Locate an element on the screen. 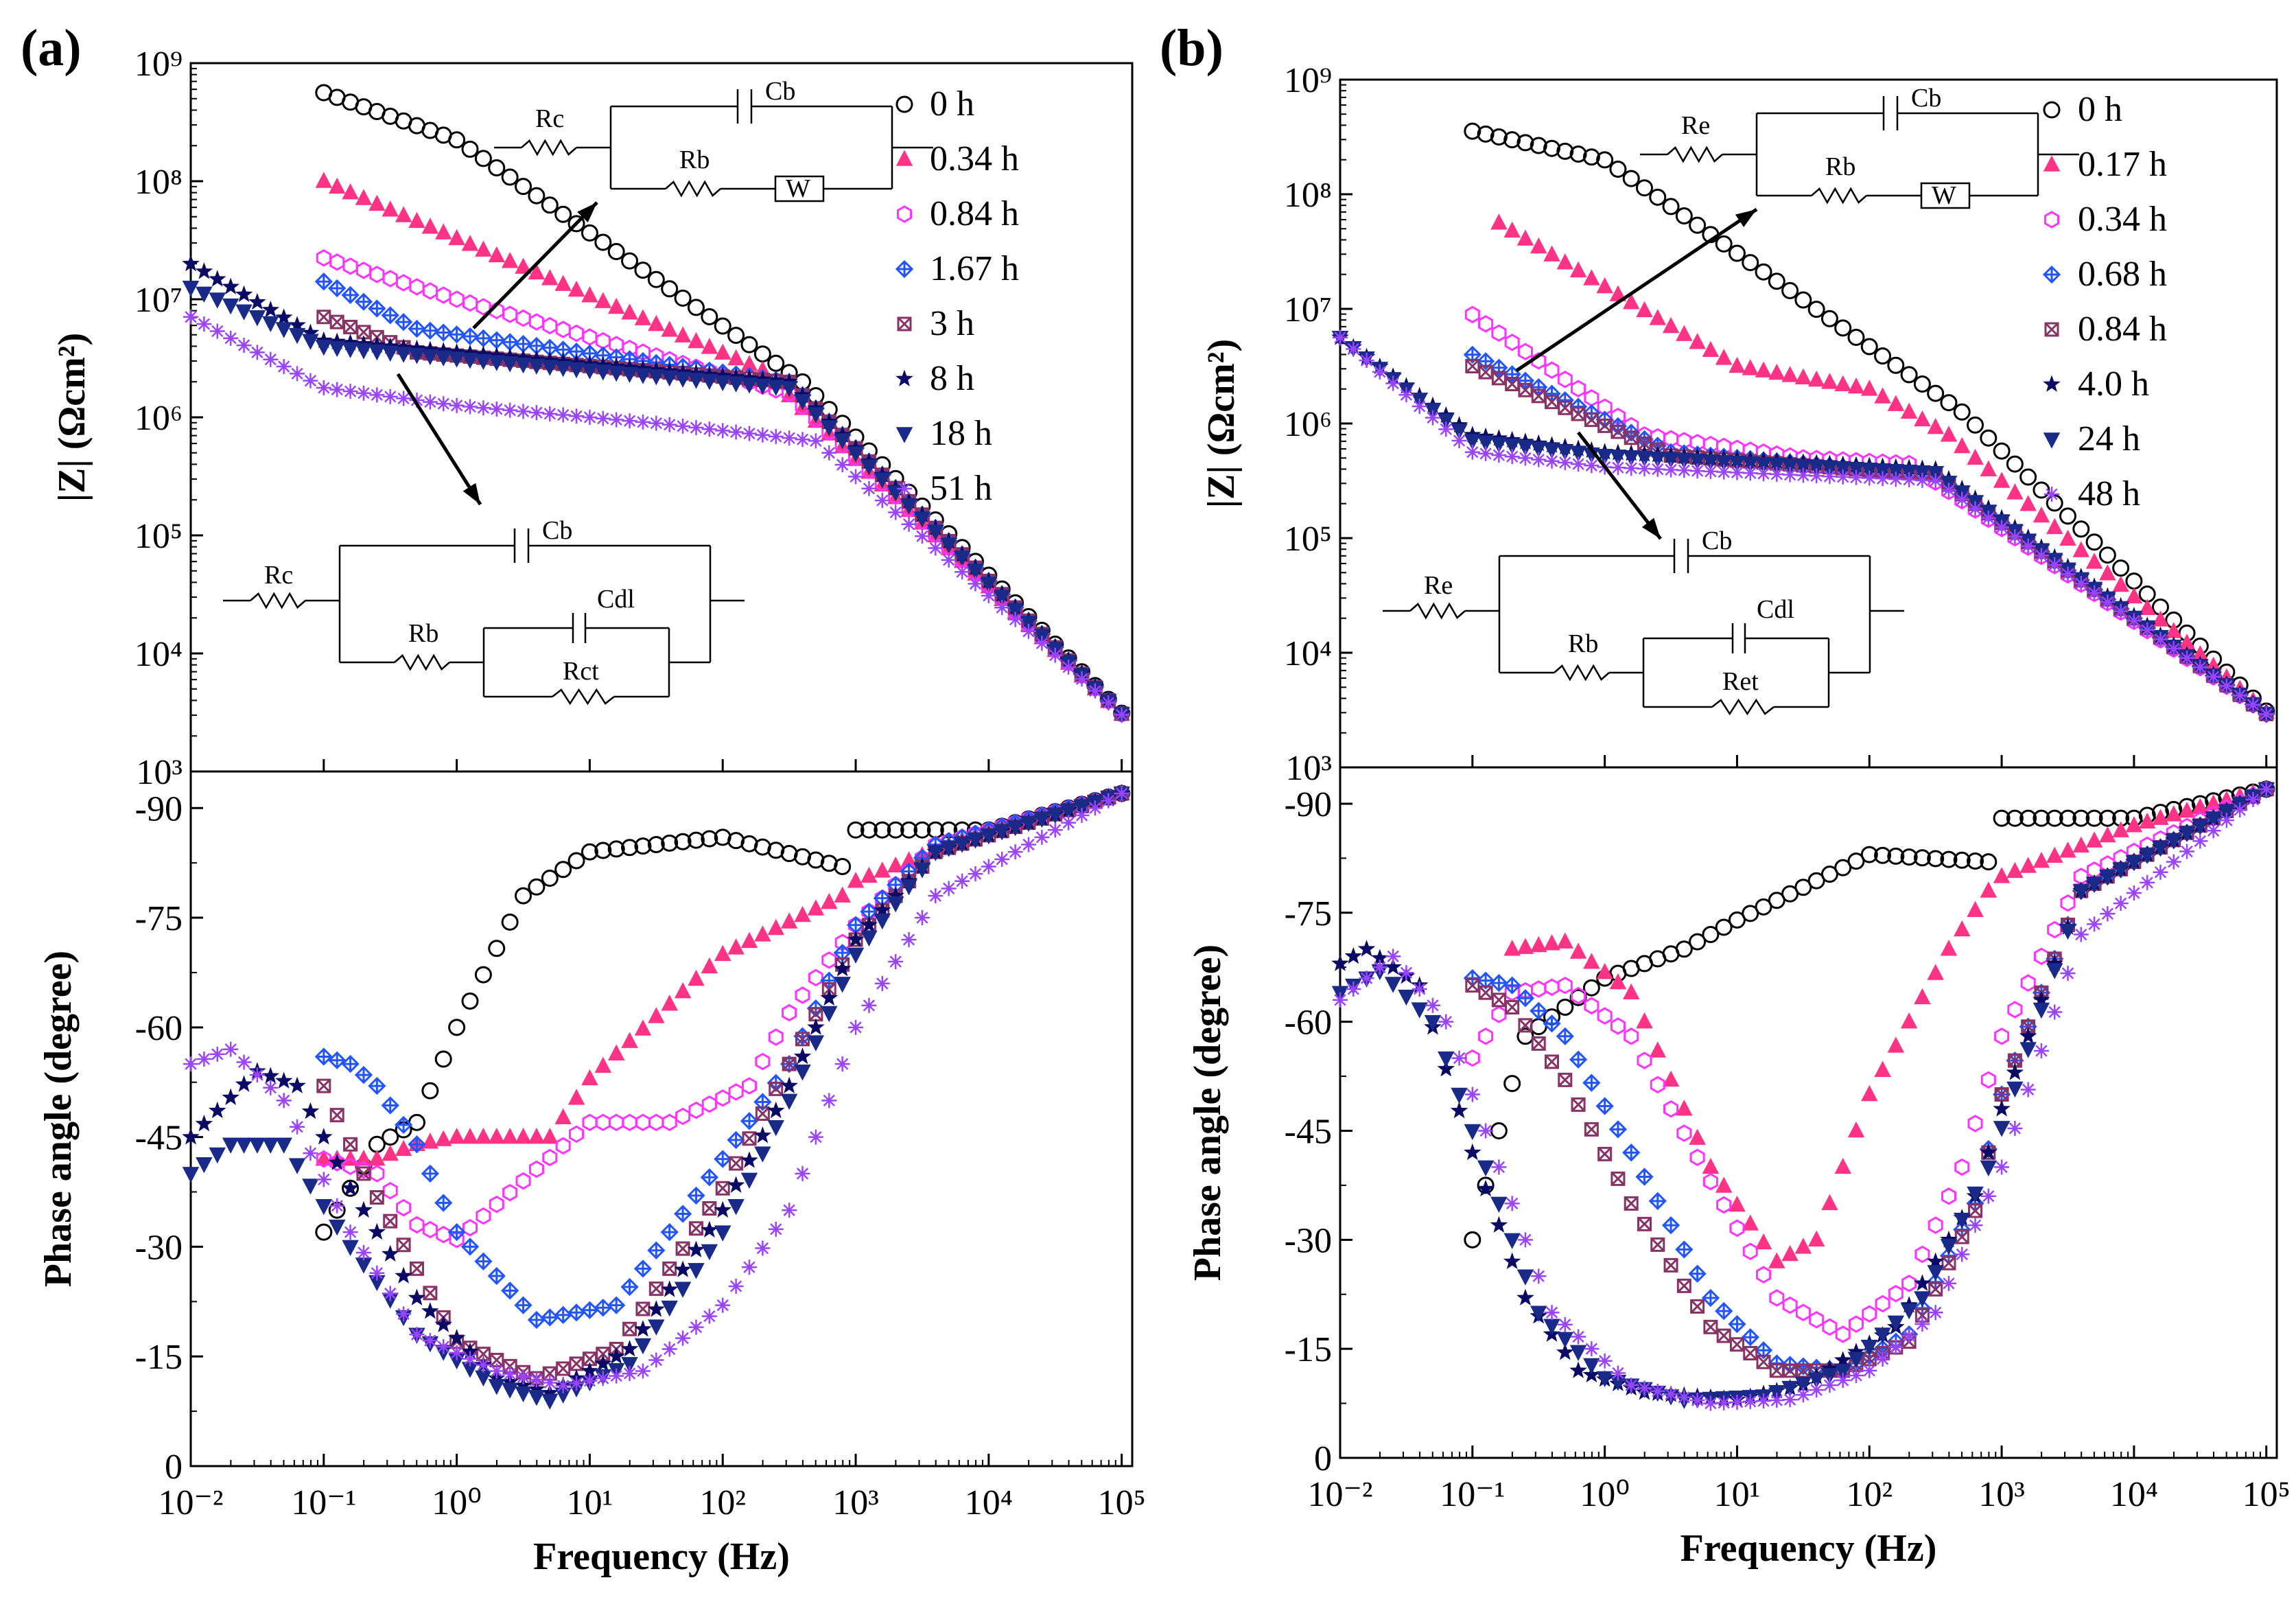 This screenshot has width=2296, height=1602. x-tick-label: 10⁴ is located at coordinates (989, 1502).